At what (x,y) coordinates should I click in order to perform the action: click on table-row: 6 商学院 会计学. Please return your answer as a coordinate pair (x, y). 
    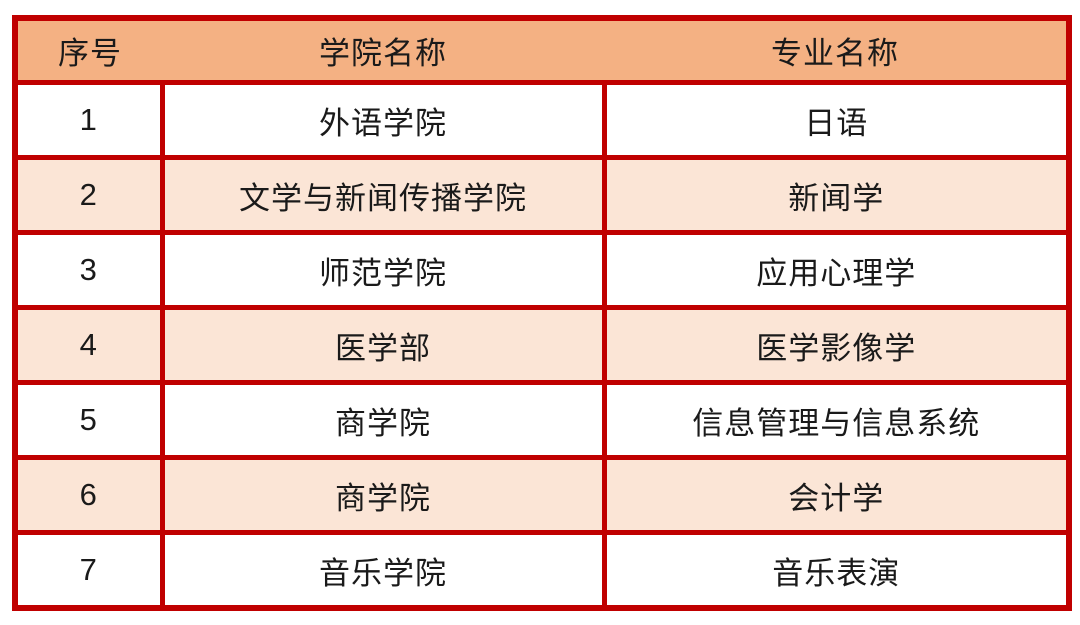
    Looking at the image, I should click on (542, 495).